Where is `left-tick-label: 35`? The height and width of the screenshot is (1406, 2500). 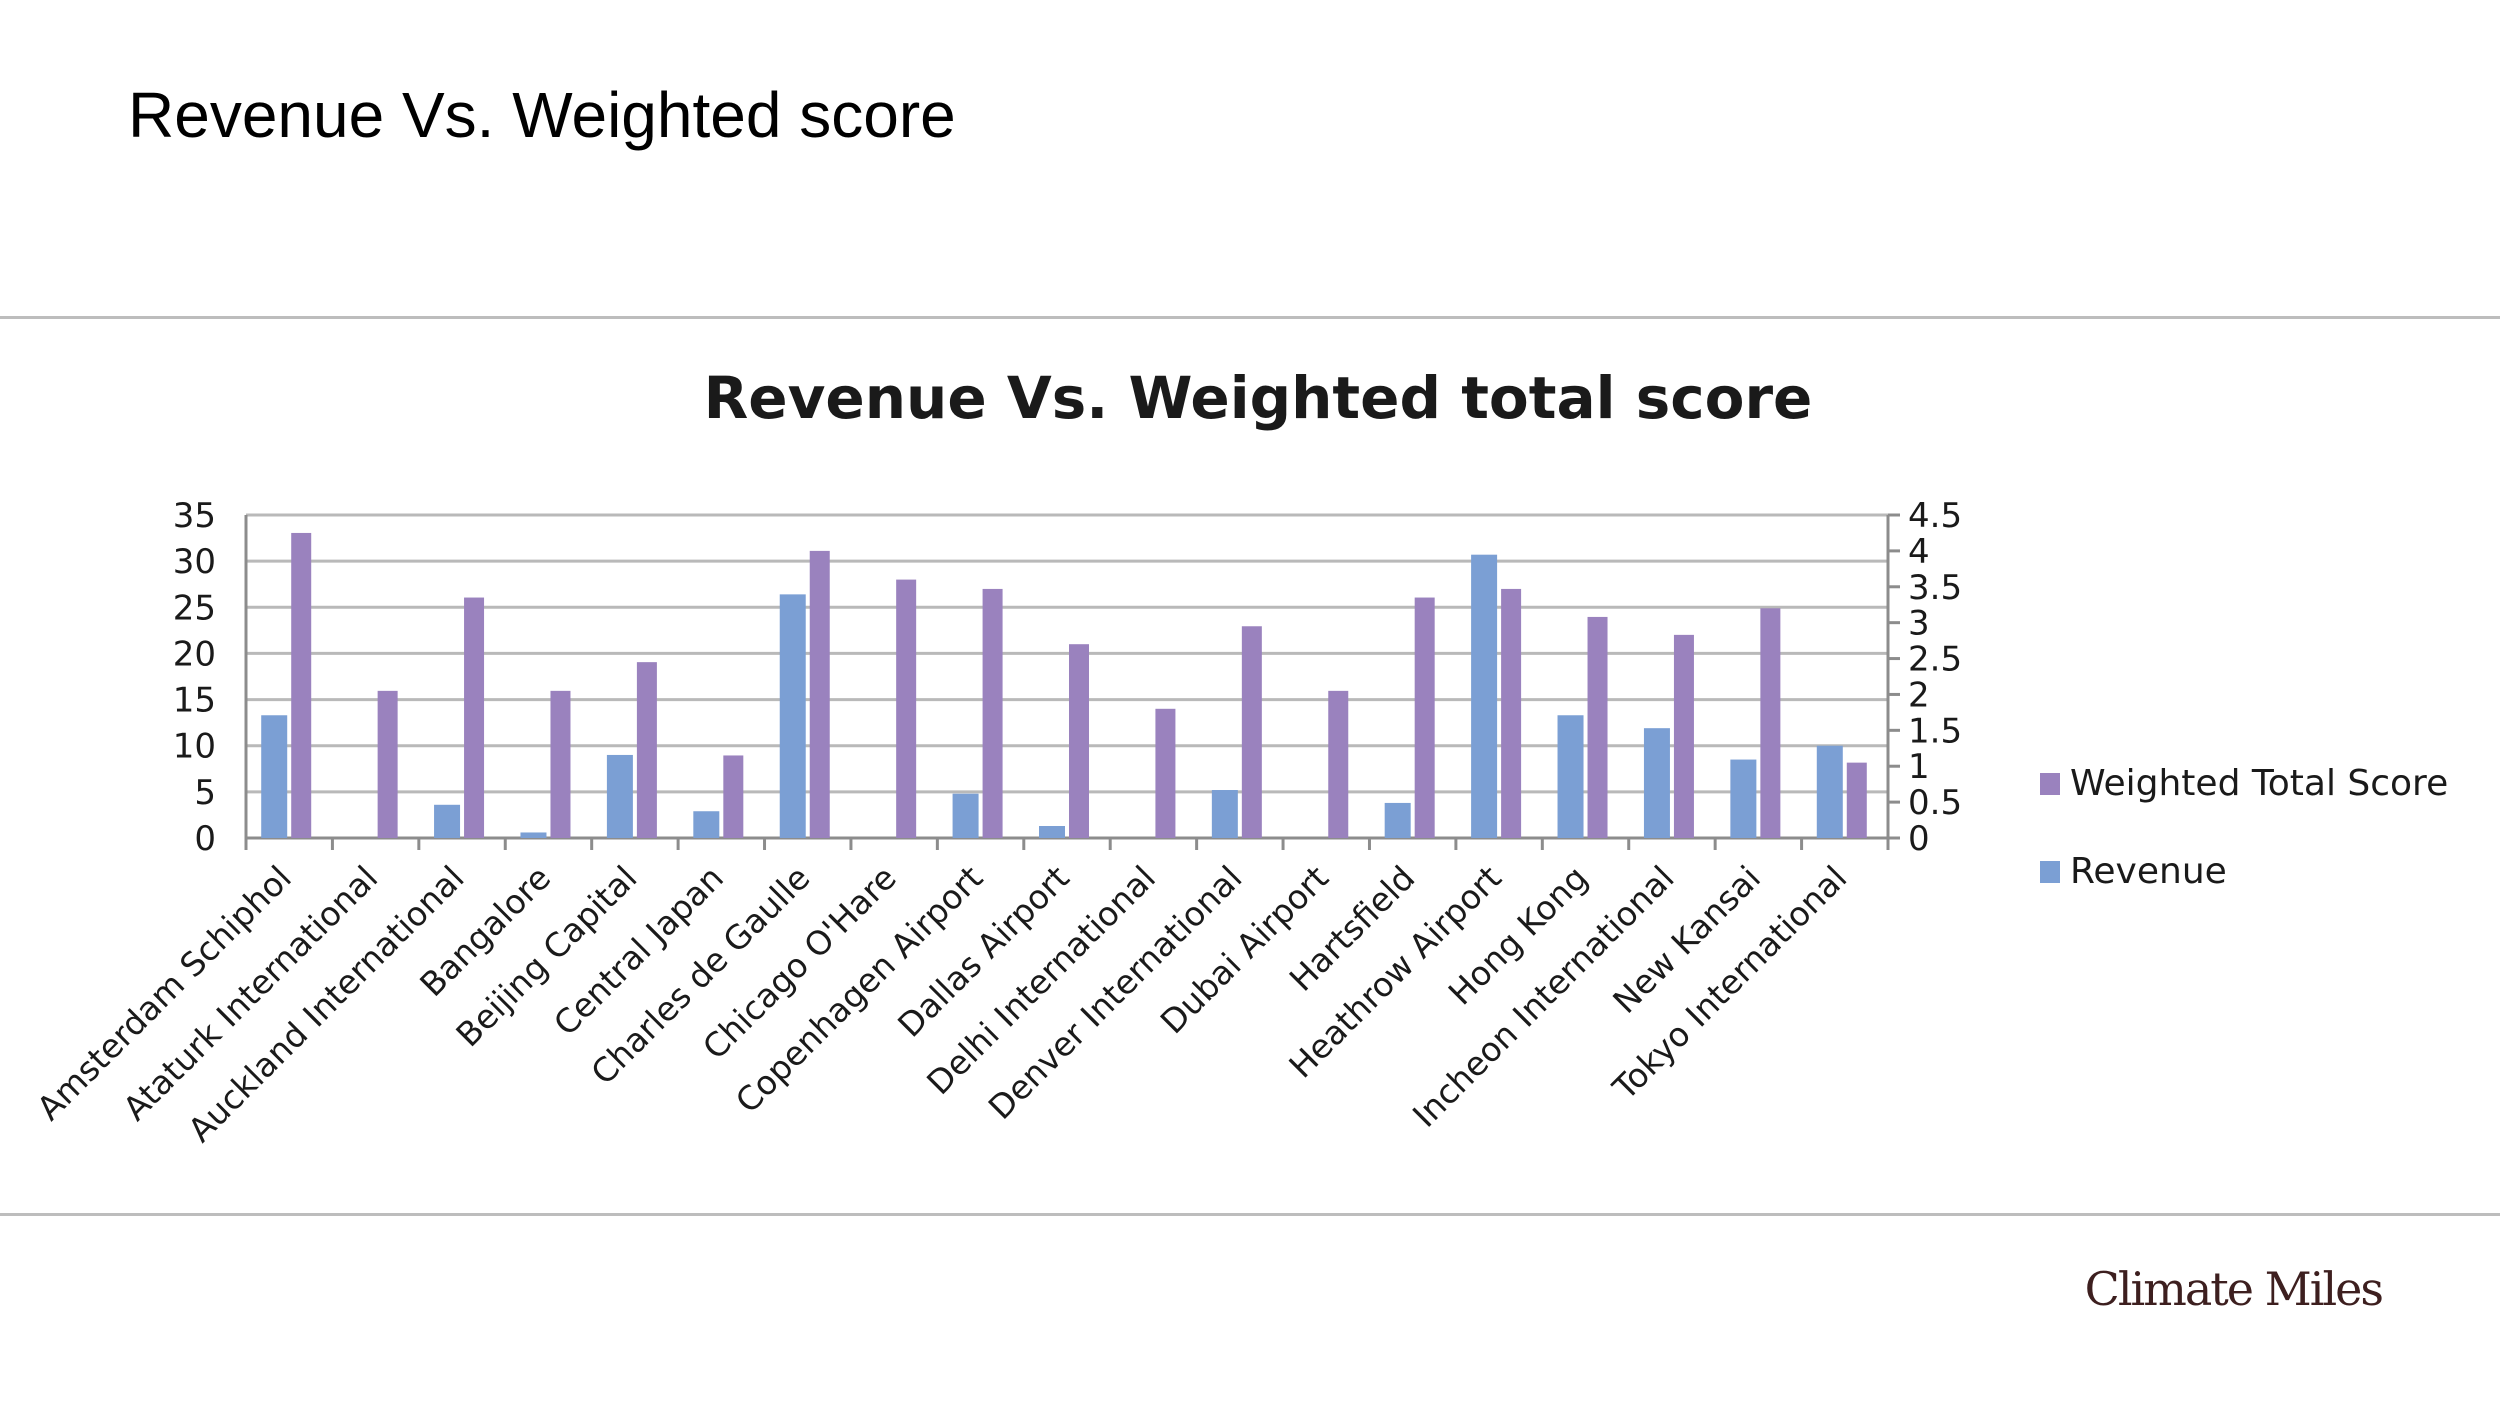
left-tick-label: 35 is located at coordinates (194, 516).